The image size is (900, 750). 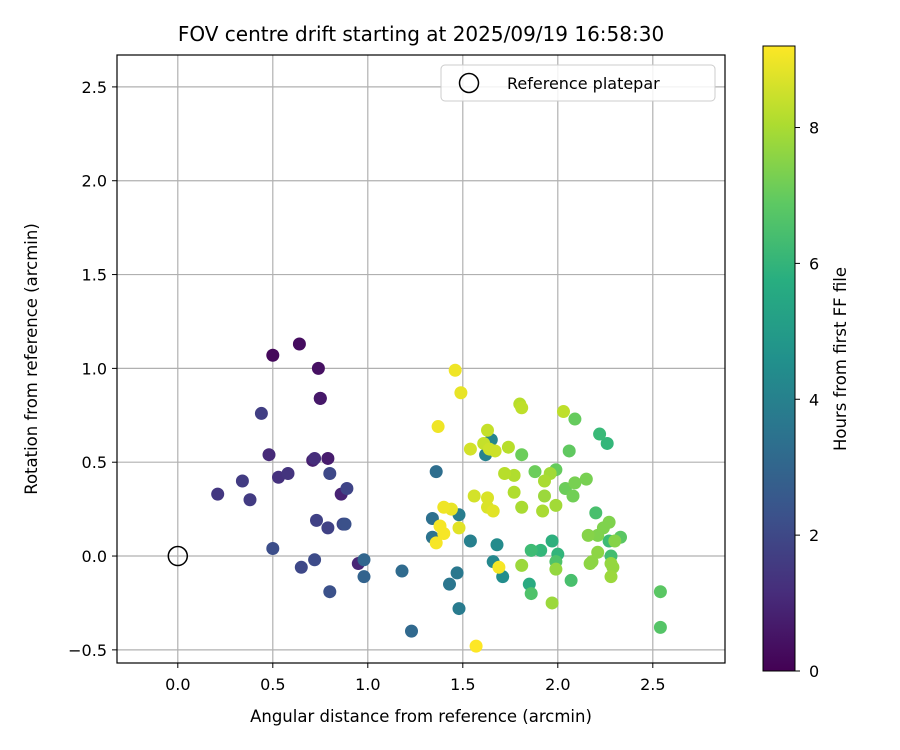 What do you see at coordinates (415, 678) in the screenshot?
I see `x-axis-ticks: 0.0 0.5 1.0 1.5 2.0 2.5` at bounding box center [415, 678].